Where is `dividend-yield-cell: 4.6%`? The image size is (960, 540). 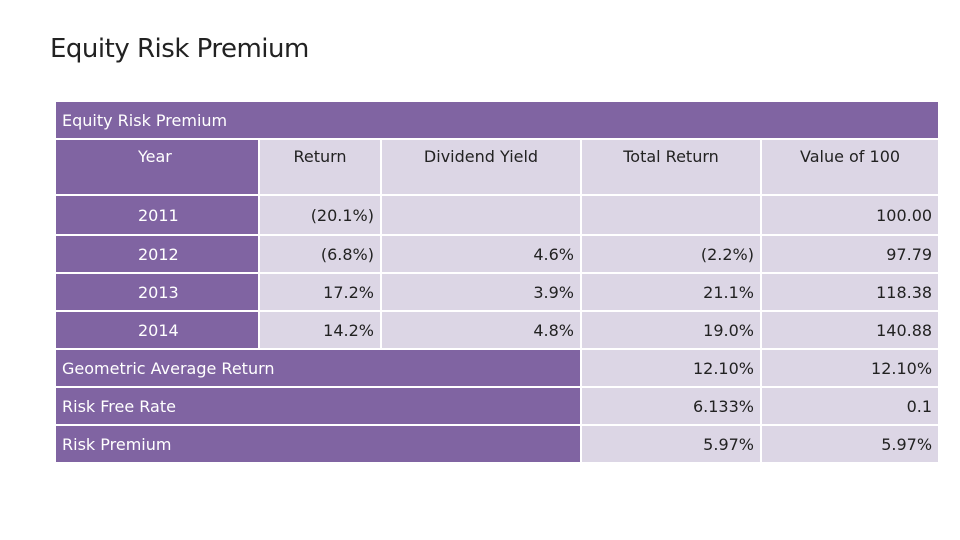
dividend-yield-cell: 4.6% is located at coordinates (481, 254).